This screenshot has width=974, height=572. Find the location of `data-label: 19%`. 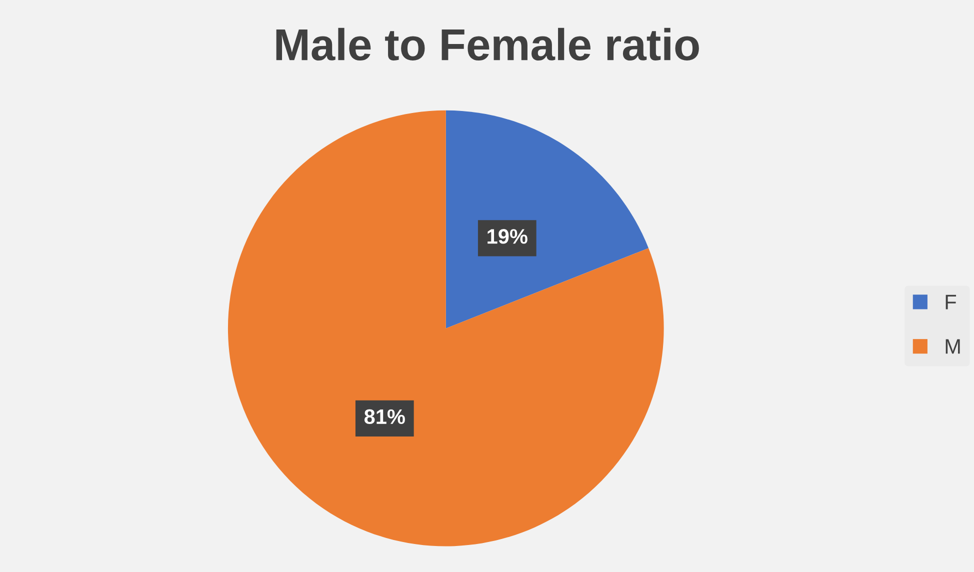

data-label: 19% is located at coordinates (508, 236).